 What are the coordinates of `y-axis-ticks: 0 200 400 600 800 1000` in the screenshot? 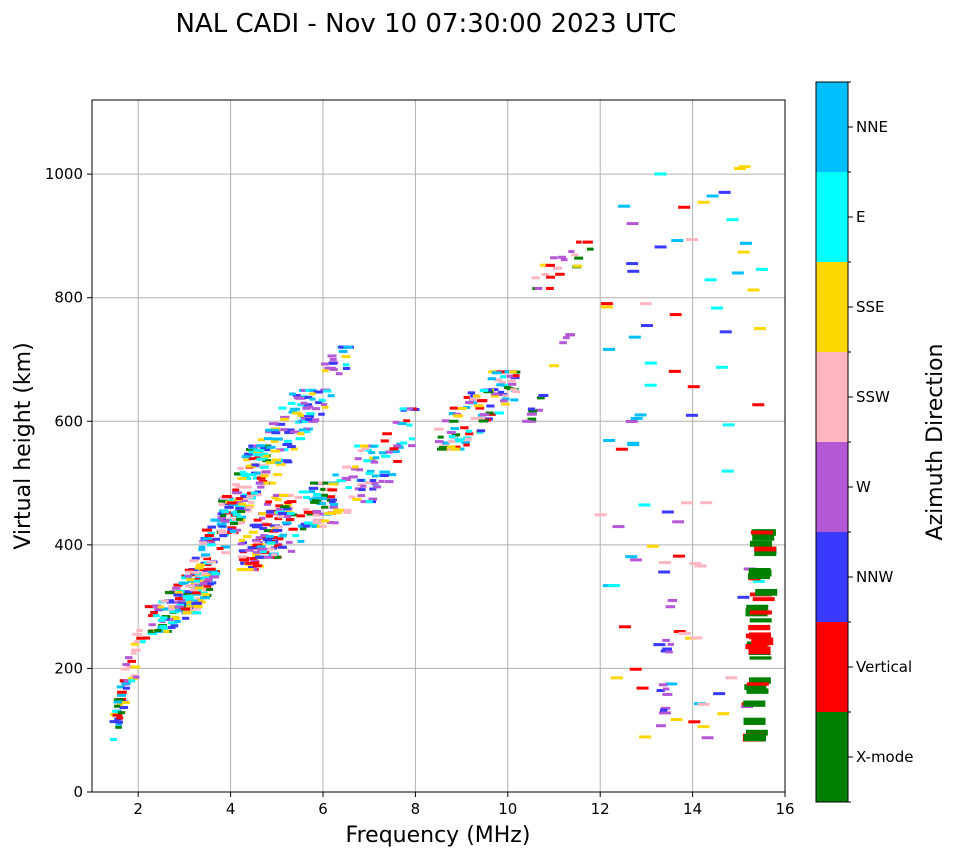 It's located at (68, 483).